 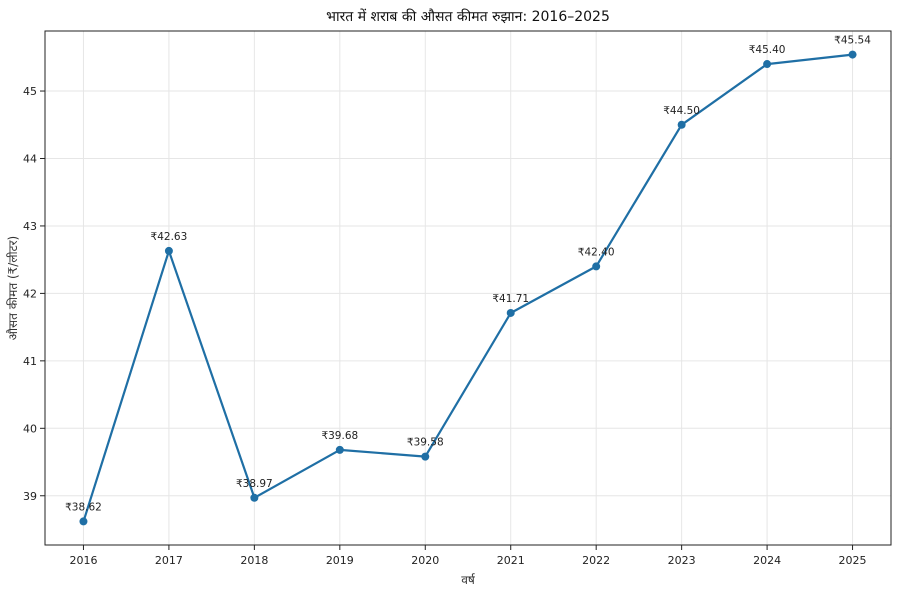 I want to click on x-tick-label: 2022, so click(x=596, y=560).